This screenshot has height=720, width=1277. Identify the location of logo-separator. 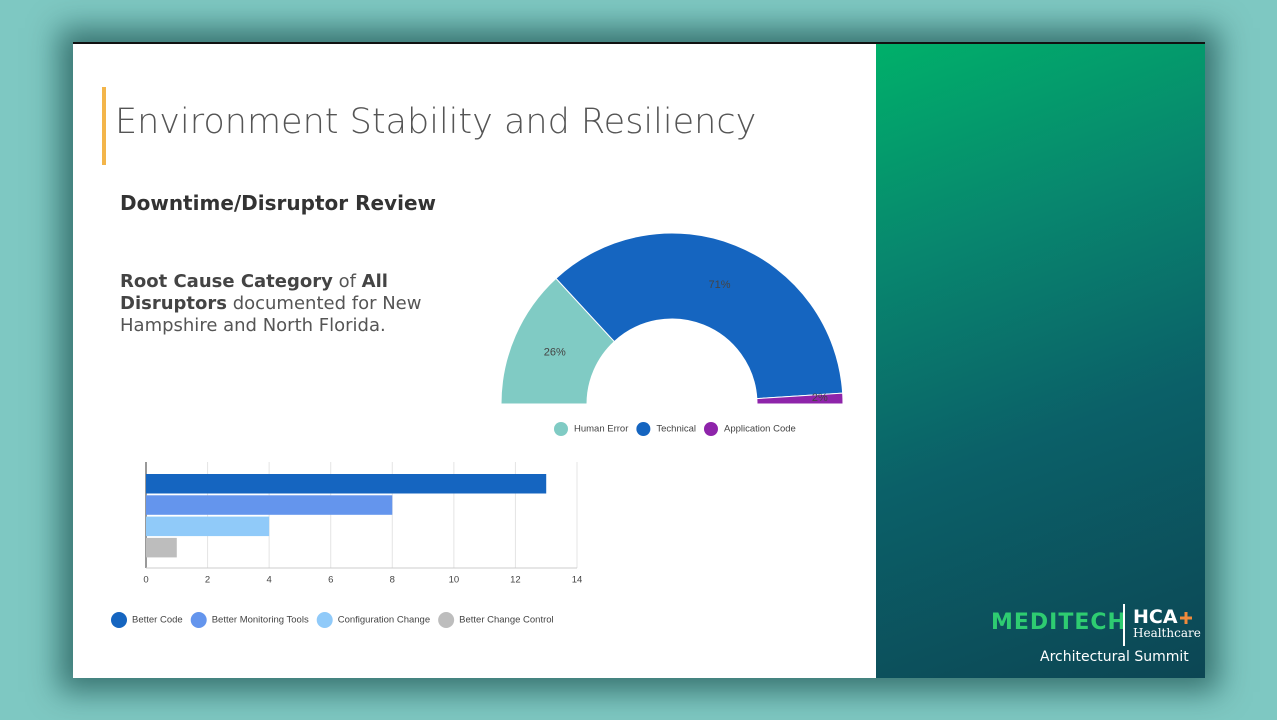
(1124, 625).